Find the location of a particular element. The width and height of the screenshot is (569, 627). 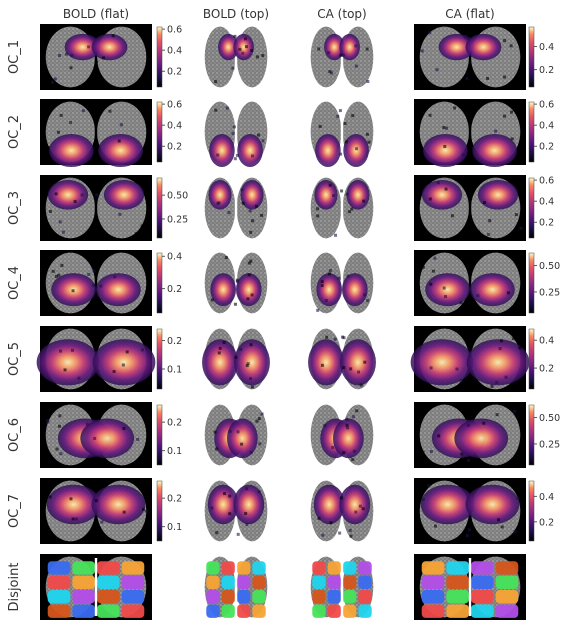

panel-oc-2-bold-top is located at coordinates (236, 134).